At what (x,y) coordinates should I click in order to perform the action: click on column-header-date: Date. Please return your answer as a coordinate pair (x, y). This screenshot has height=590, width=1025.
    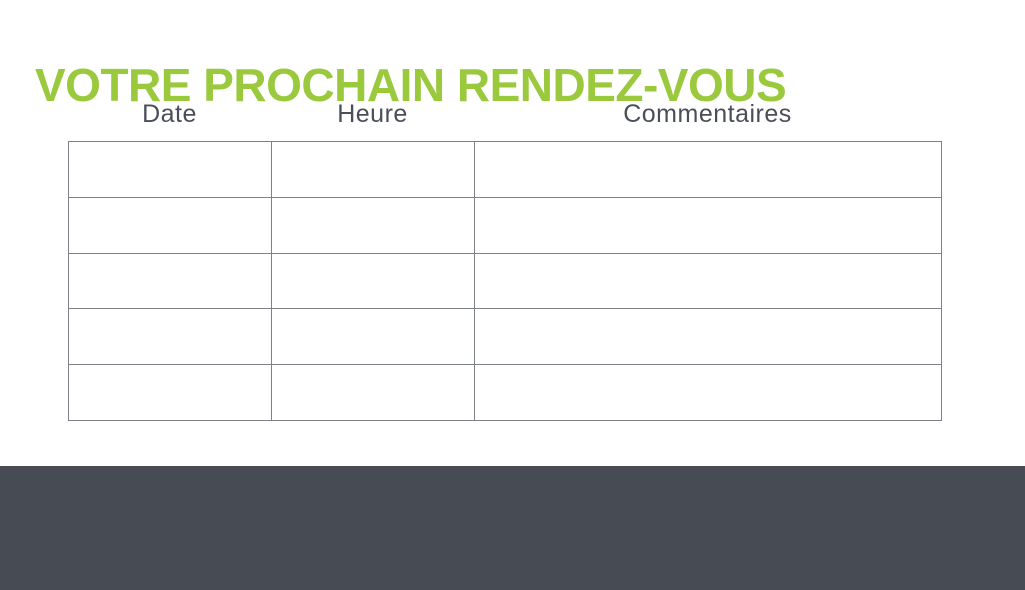
    Looking at the image, I should click on (169, 114).